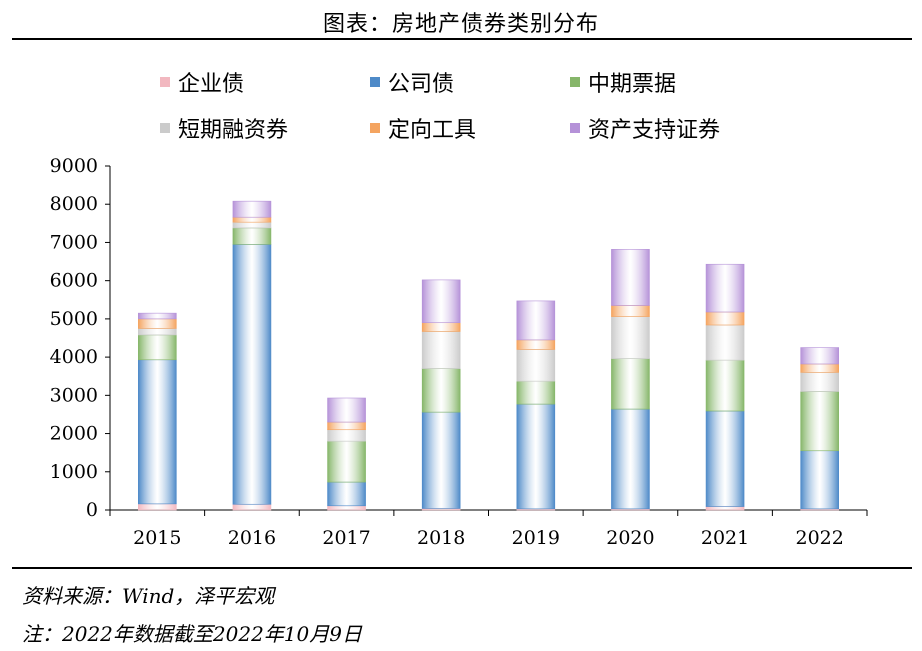  What do you see at coordinates (820, 538) in the screenshot?
I see `x-tick-label: 2022` at bounding box center [820, 538].